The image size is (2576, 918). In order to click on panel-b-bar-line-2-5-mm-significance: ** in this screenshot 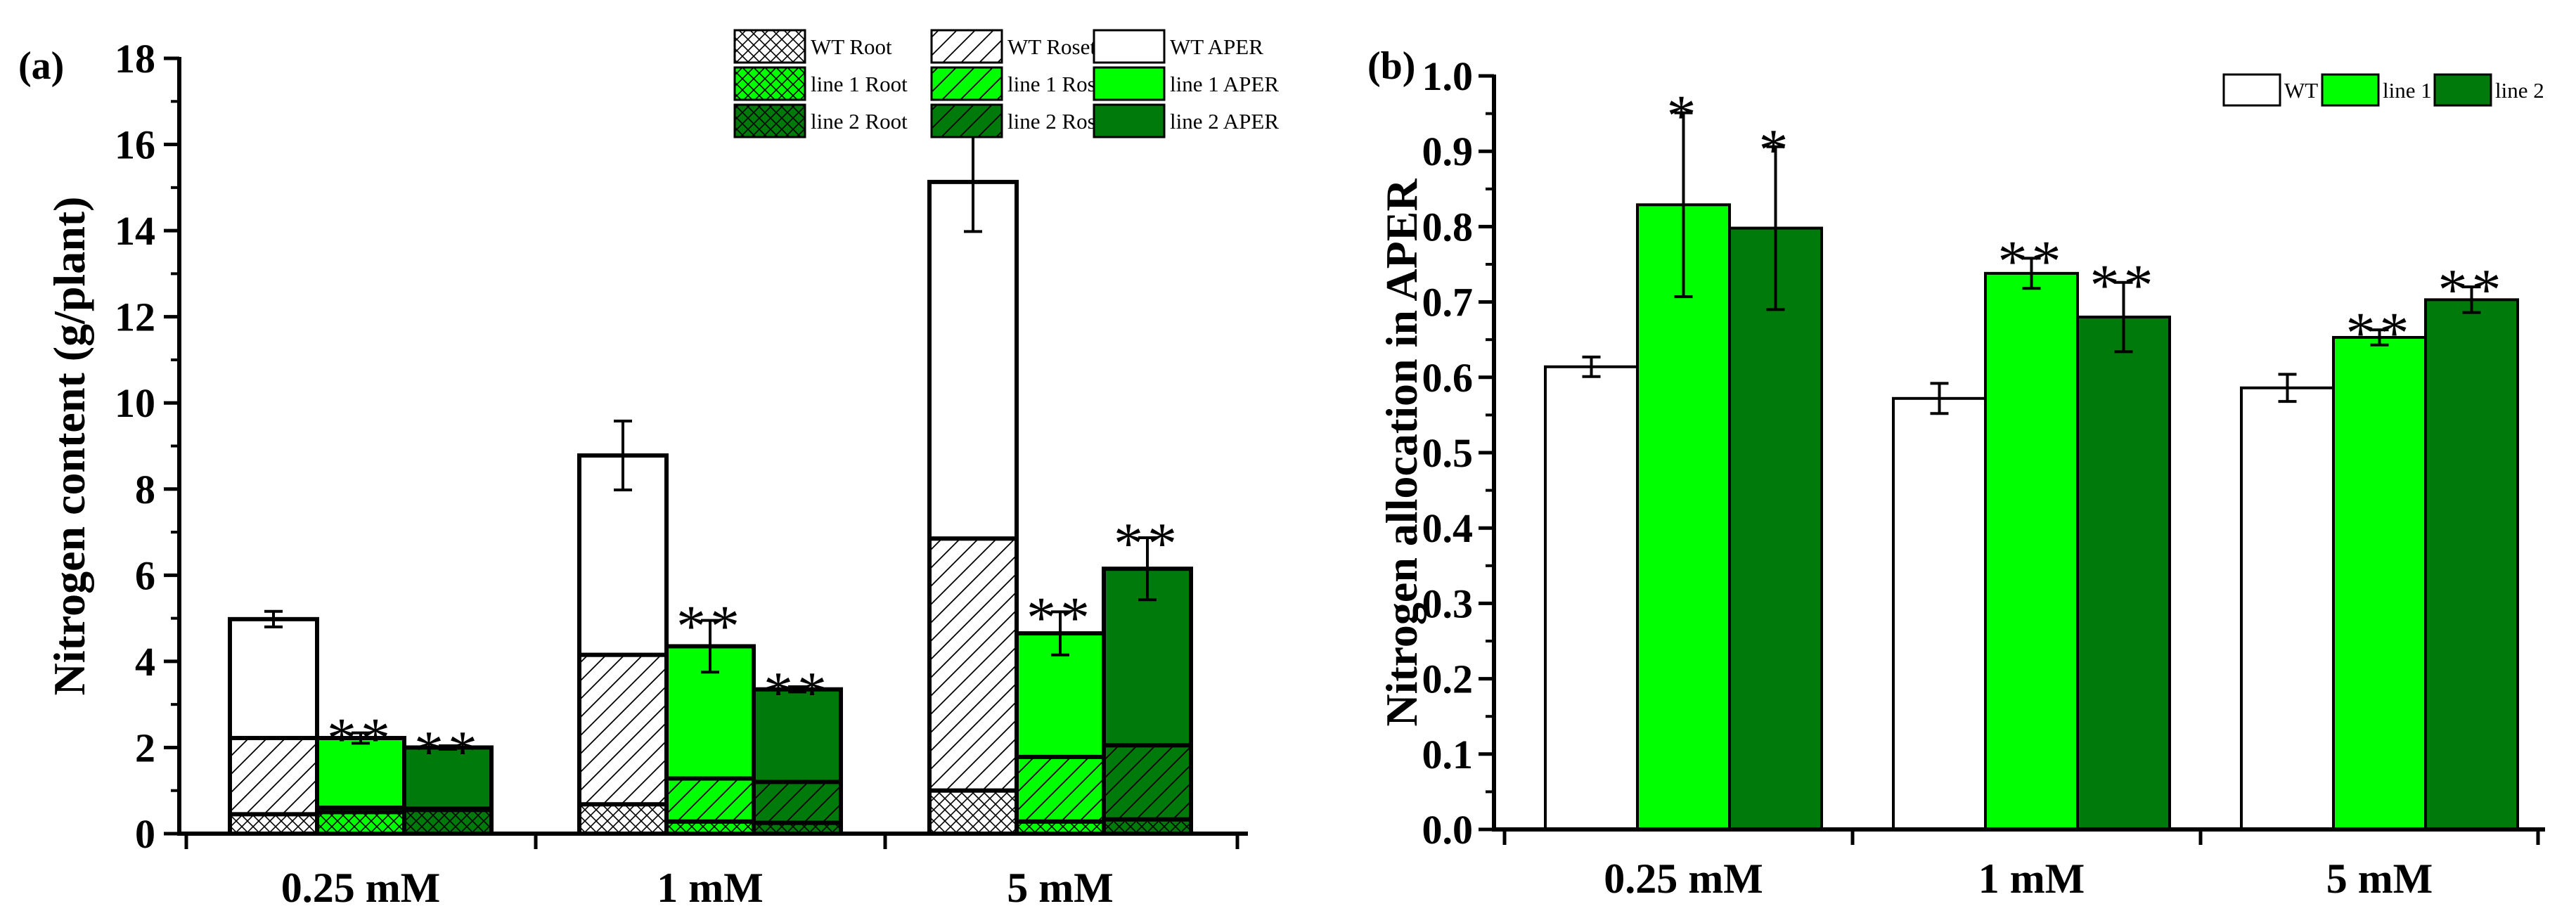, I will do `click(2472, 290)`.